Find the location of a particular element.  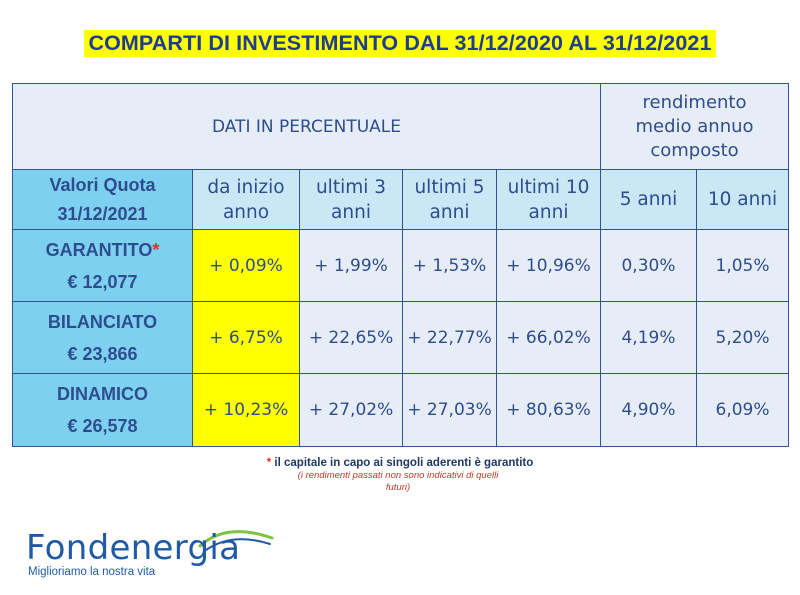

value-cell: + 66,02% is located at coordinates (548, 337).